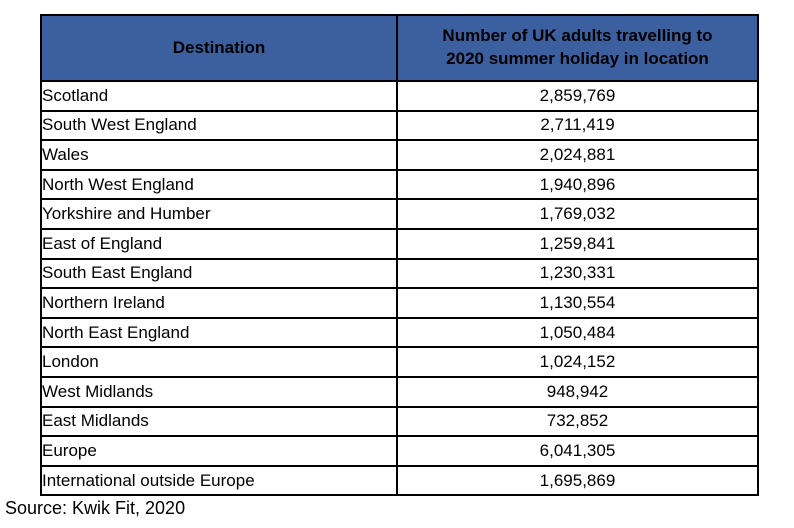 The image size is (794, 528). I want to click on value-cell: 2,711,419, so click(577, 125).